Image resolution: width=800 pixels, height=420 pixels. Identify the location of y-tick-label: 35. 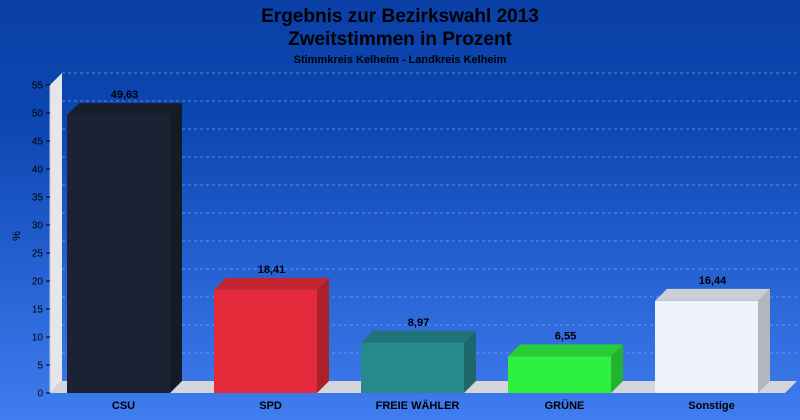
(38, 198).